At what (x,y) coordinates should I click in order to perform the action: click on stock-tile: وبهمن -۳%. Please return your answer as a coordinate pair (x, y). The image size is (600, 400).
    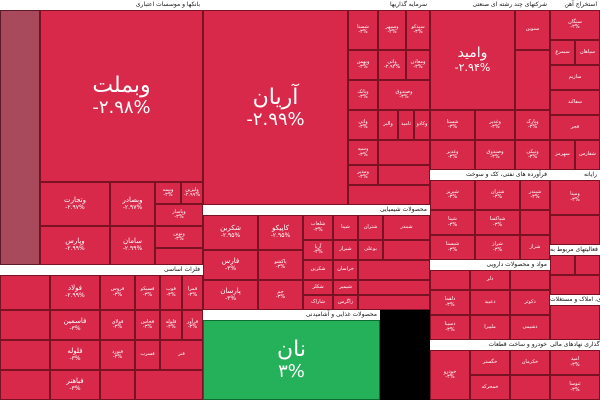
    Looking at the image, I should click on (363, 65).